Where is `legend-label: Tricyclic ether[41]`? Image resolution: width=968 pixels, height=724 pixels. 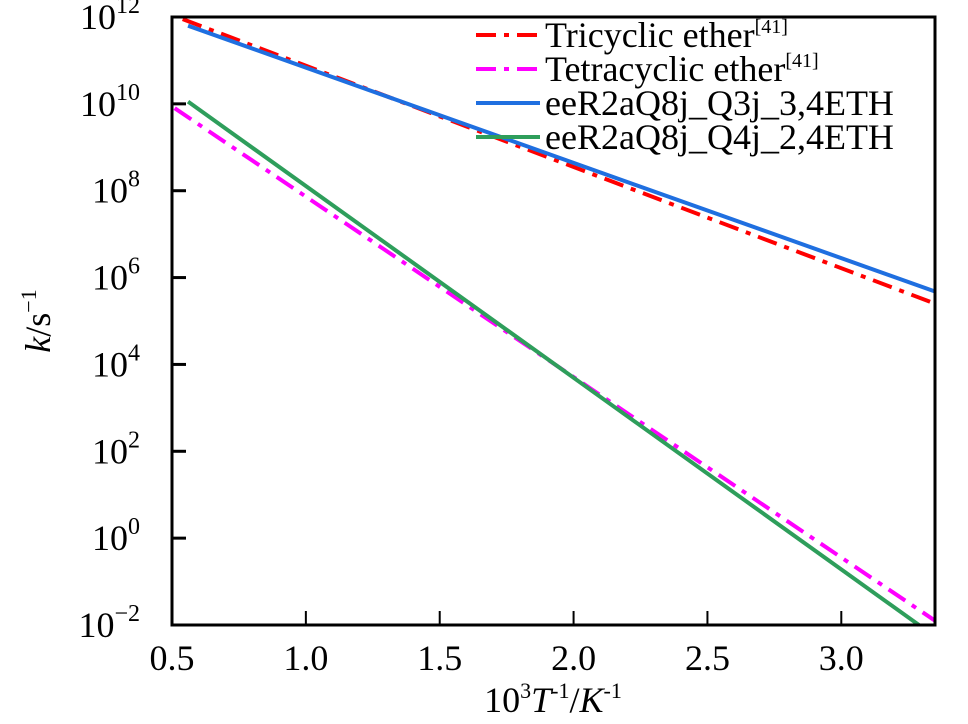
legend-label: Tricyclic ether[41] is located at coordinates (666, 35).